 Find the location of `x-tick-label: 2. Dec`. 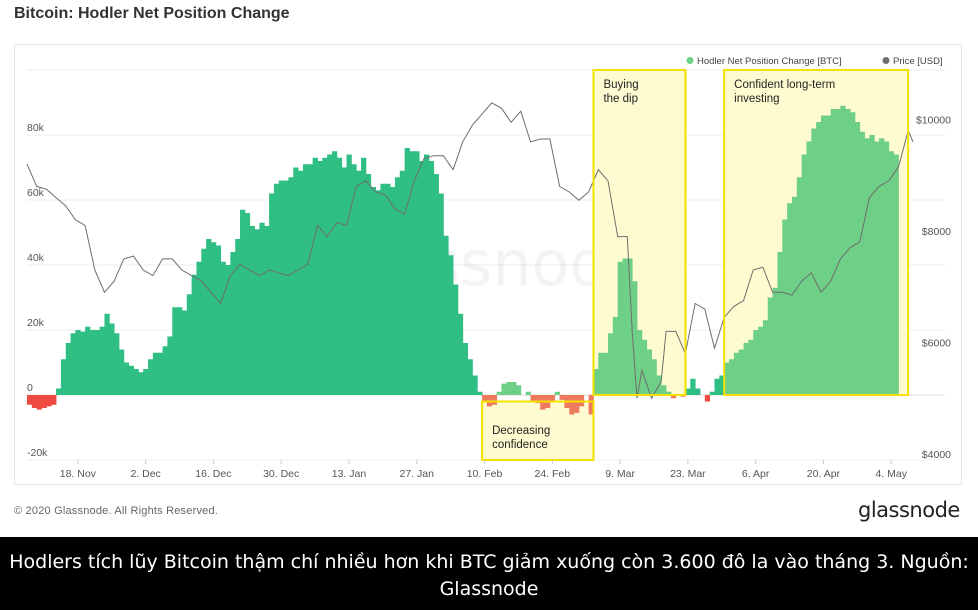

x-tick-label: 2. Dec is located at coordinates (145, 474).